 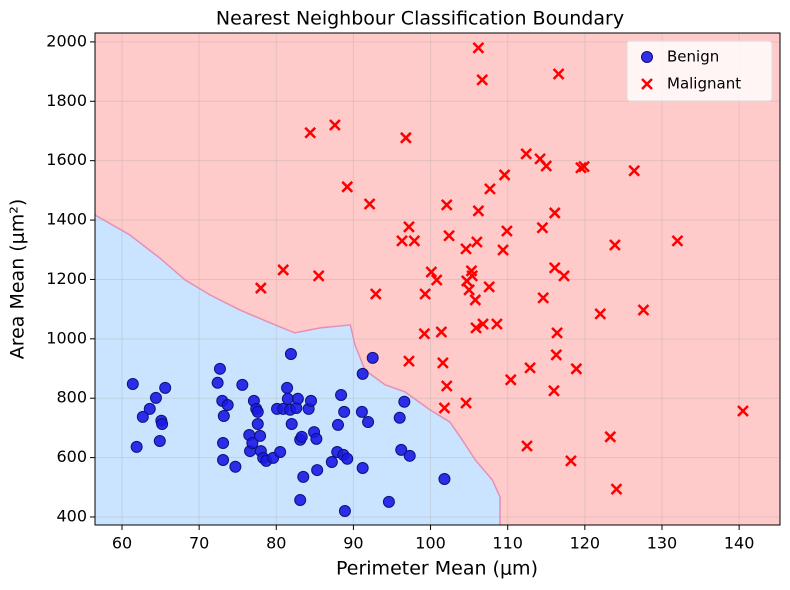 I want to click on y-tick-label: 600, so click(x=71, y=456).